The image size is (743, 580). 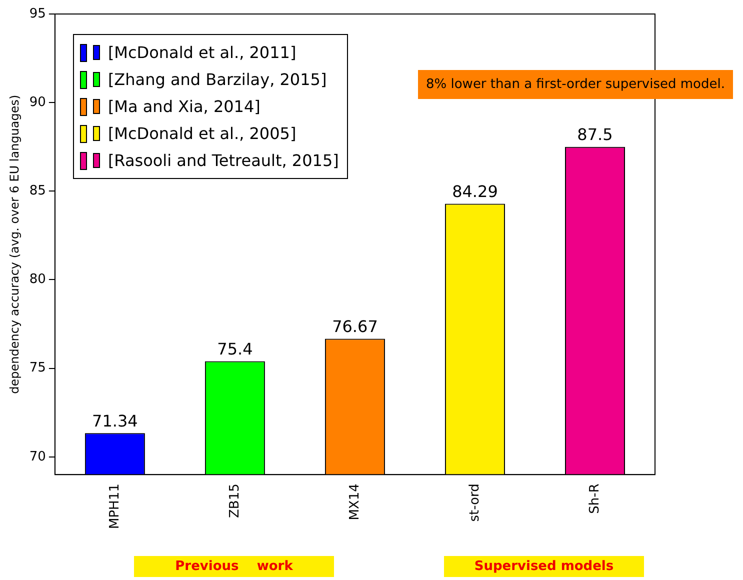 What do you see at coordinates (475, 191) in the screenshot?
I see `data-label: 84.29` at bounding box center [475, 191].